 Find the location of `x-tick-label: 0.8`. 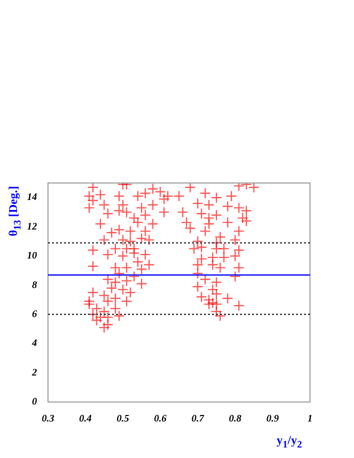

x-tick-label: 0.8 is located at coordinates (235, 419).